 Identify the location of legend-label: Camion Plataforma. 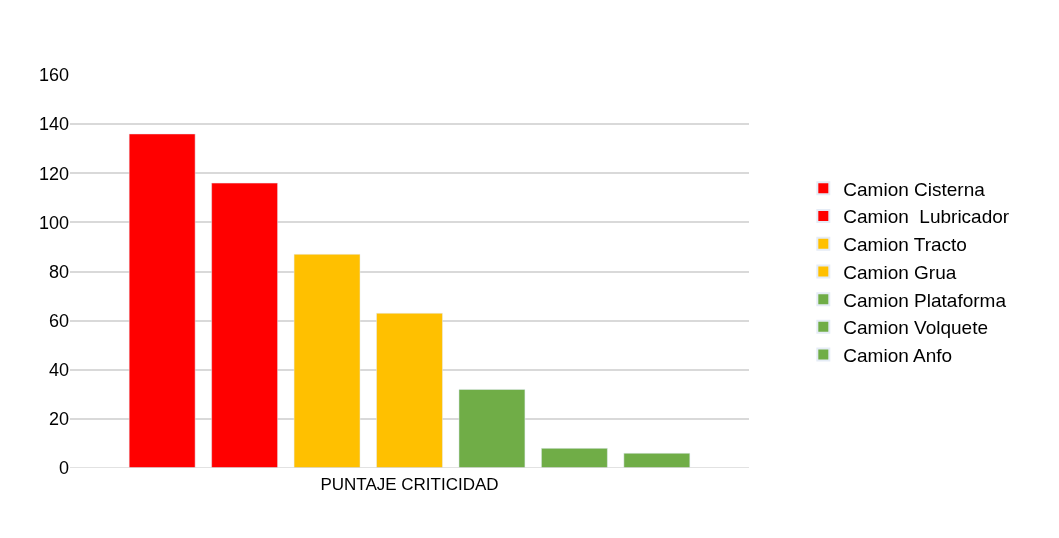
(925, 300).